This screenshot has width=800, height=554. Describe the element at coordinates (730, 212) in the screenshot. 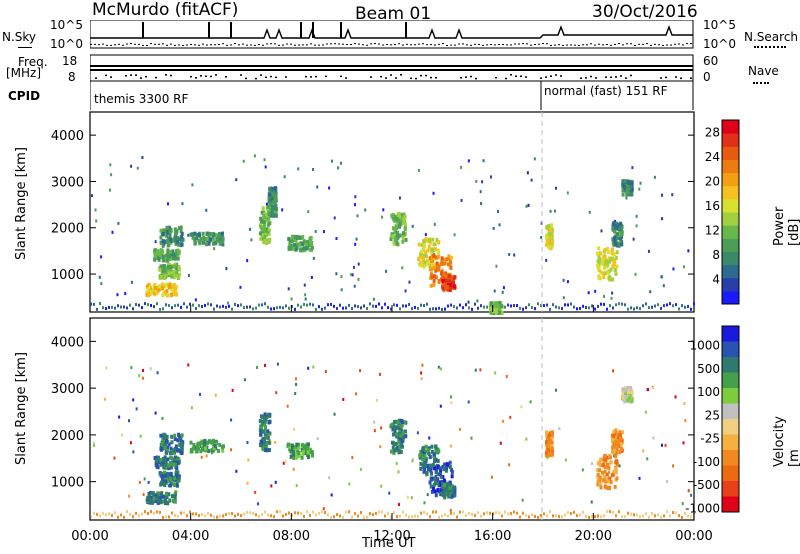

I see `colorbar-frame` at that location.